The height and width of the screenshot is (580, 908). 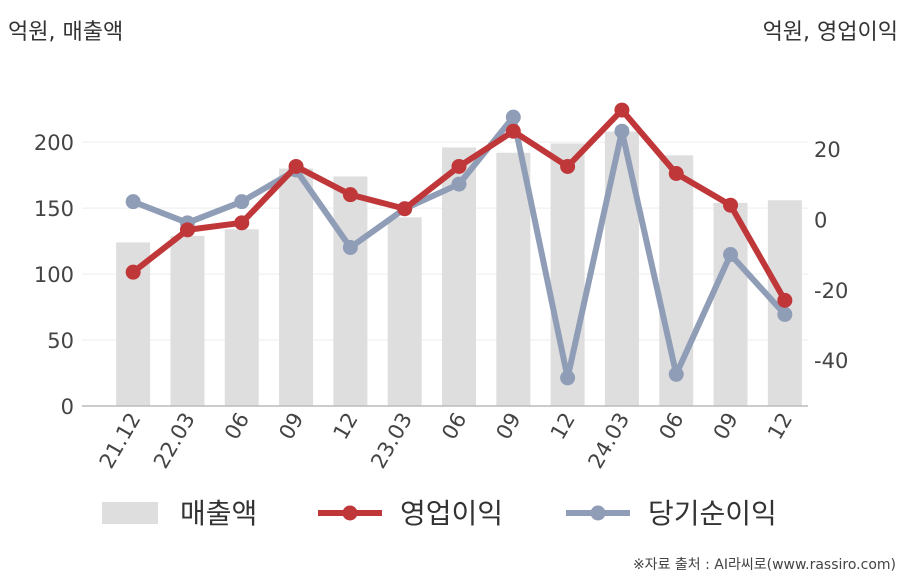 I want to click on legend: 매출액 영업이익 당기순이익, so click(x=439, y=513).